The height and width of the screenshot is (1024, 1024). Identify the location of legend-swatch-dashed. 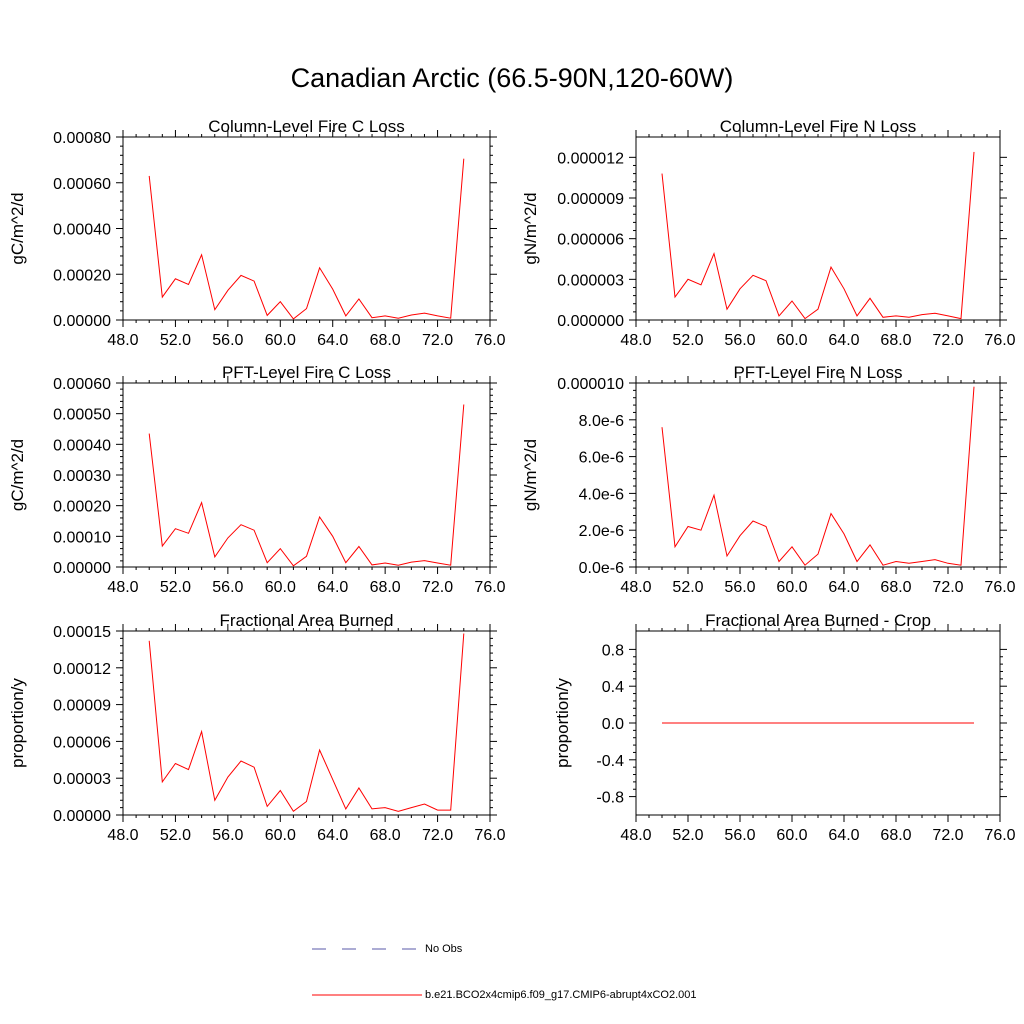
(367, 949).